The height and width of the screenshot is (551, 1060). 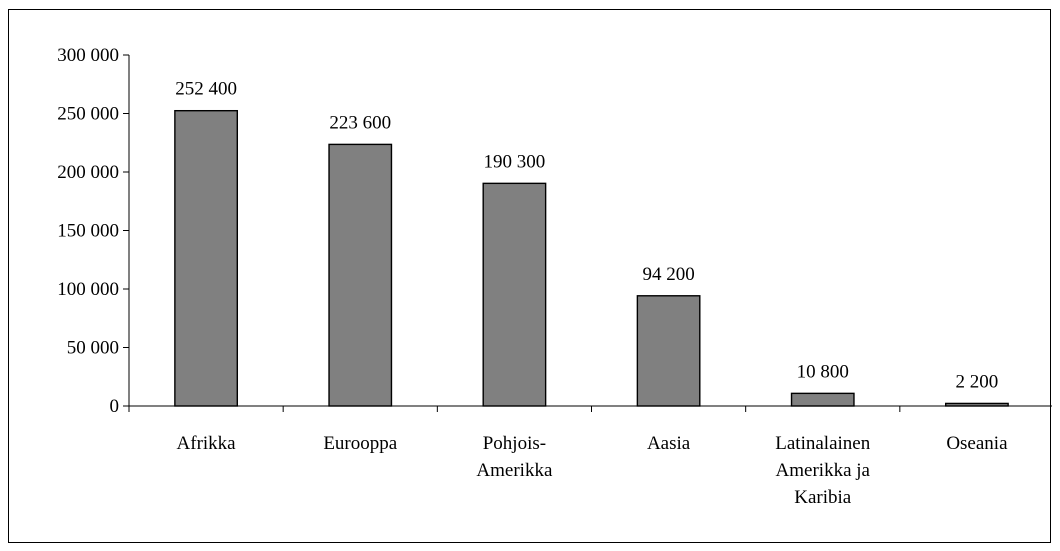 I want to click on data-label: 94 200, so click(x=668, y=274).